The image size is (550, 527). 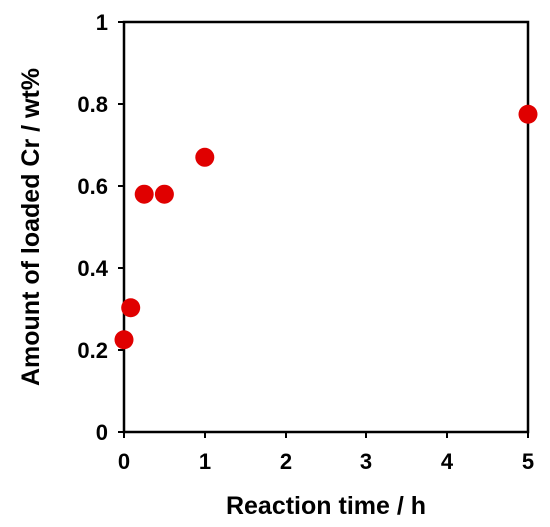 What do you see at coordinates (102, 22) in the screenshot?
I see `y-tick-label-5: 1` at bounding box center [102, 22].